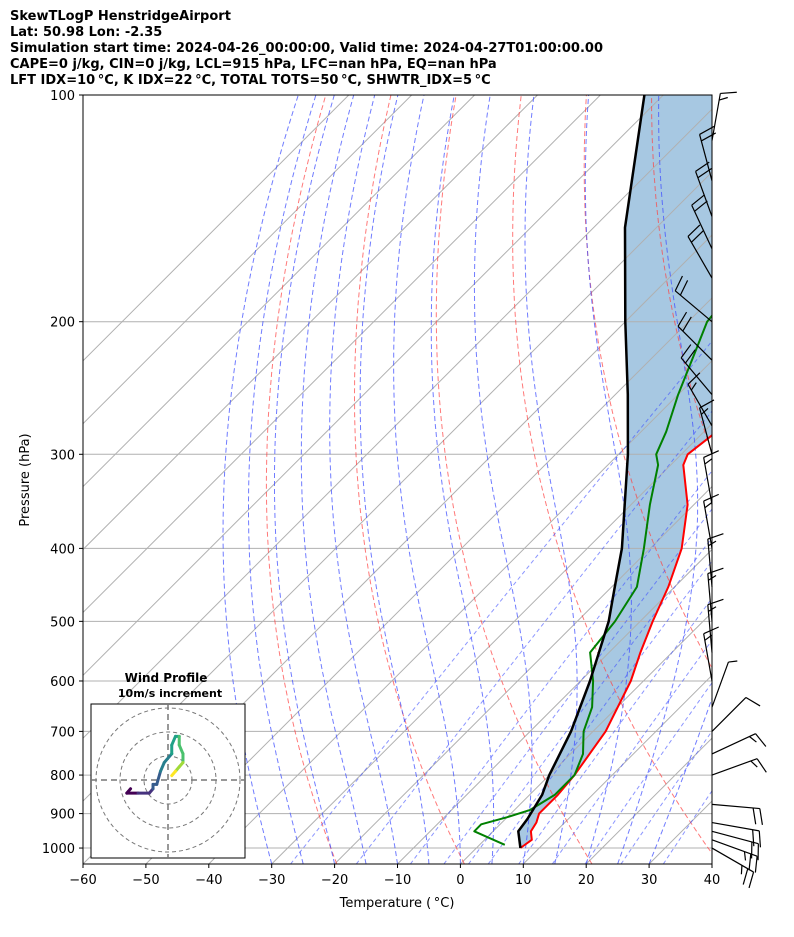  What do you see at coordinates (586, 880) in the screenshot?
I see `x-tick-label: 20` at bounding box center [586, 880].